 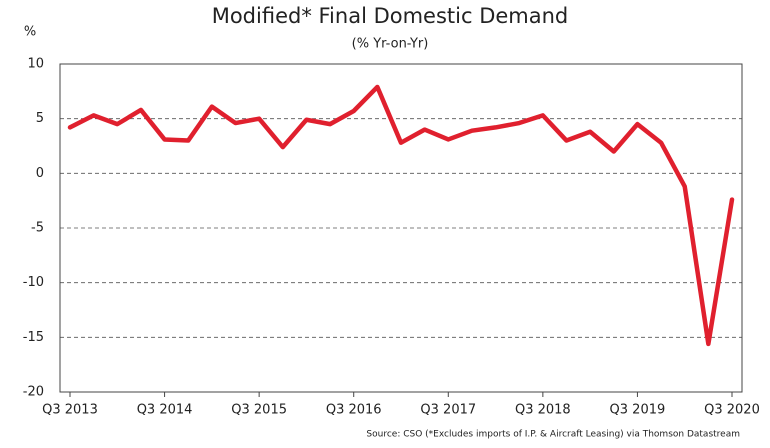 What do you see at coordinates (638, 410) in the screenshot?
I see `x-tick-label: Q3 2019` at bounding box center [638, 410].